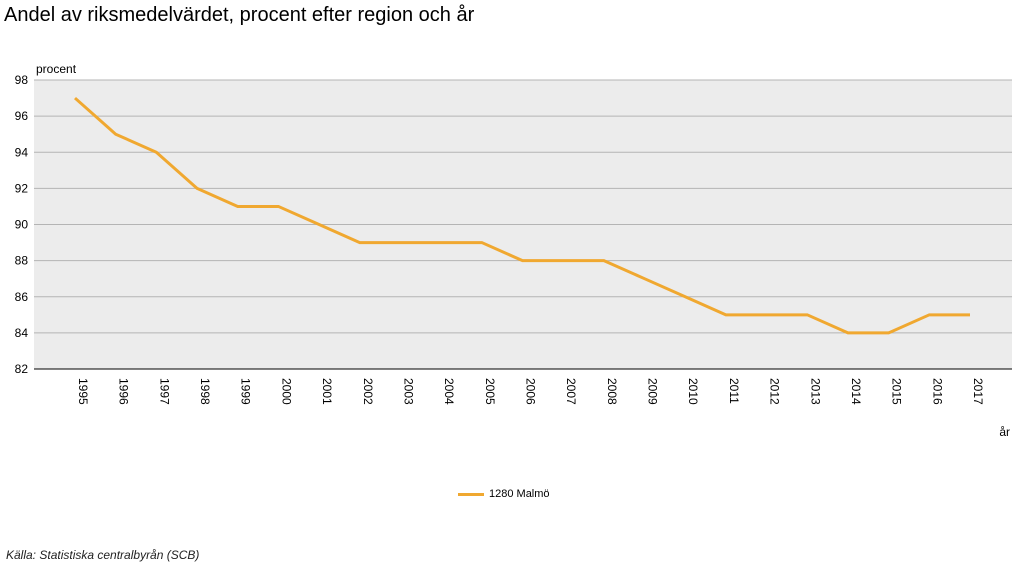 The image size is (1024, 569). Describe the element at coordinates (775, 391) in the screenshot. I see `x-tick-label: 2012` at that location.